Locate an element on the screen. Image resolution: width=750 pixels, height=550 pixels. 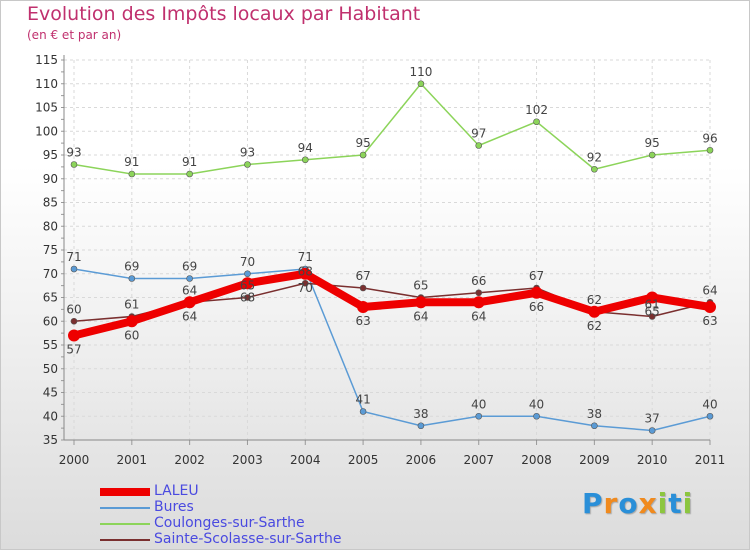
x-tick-label: 2003 is located at coordinates (247, 460).